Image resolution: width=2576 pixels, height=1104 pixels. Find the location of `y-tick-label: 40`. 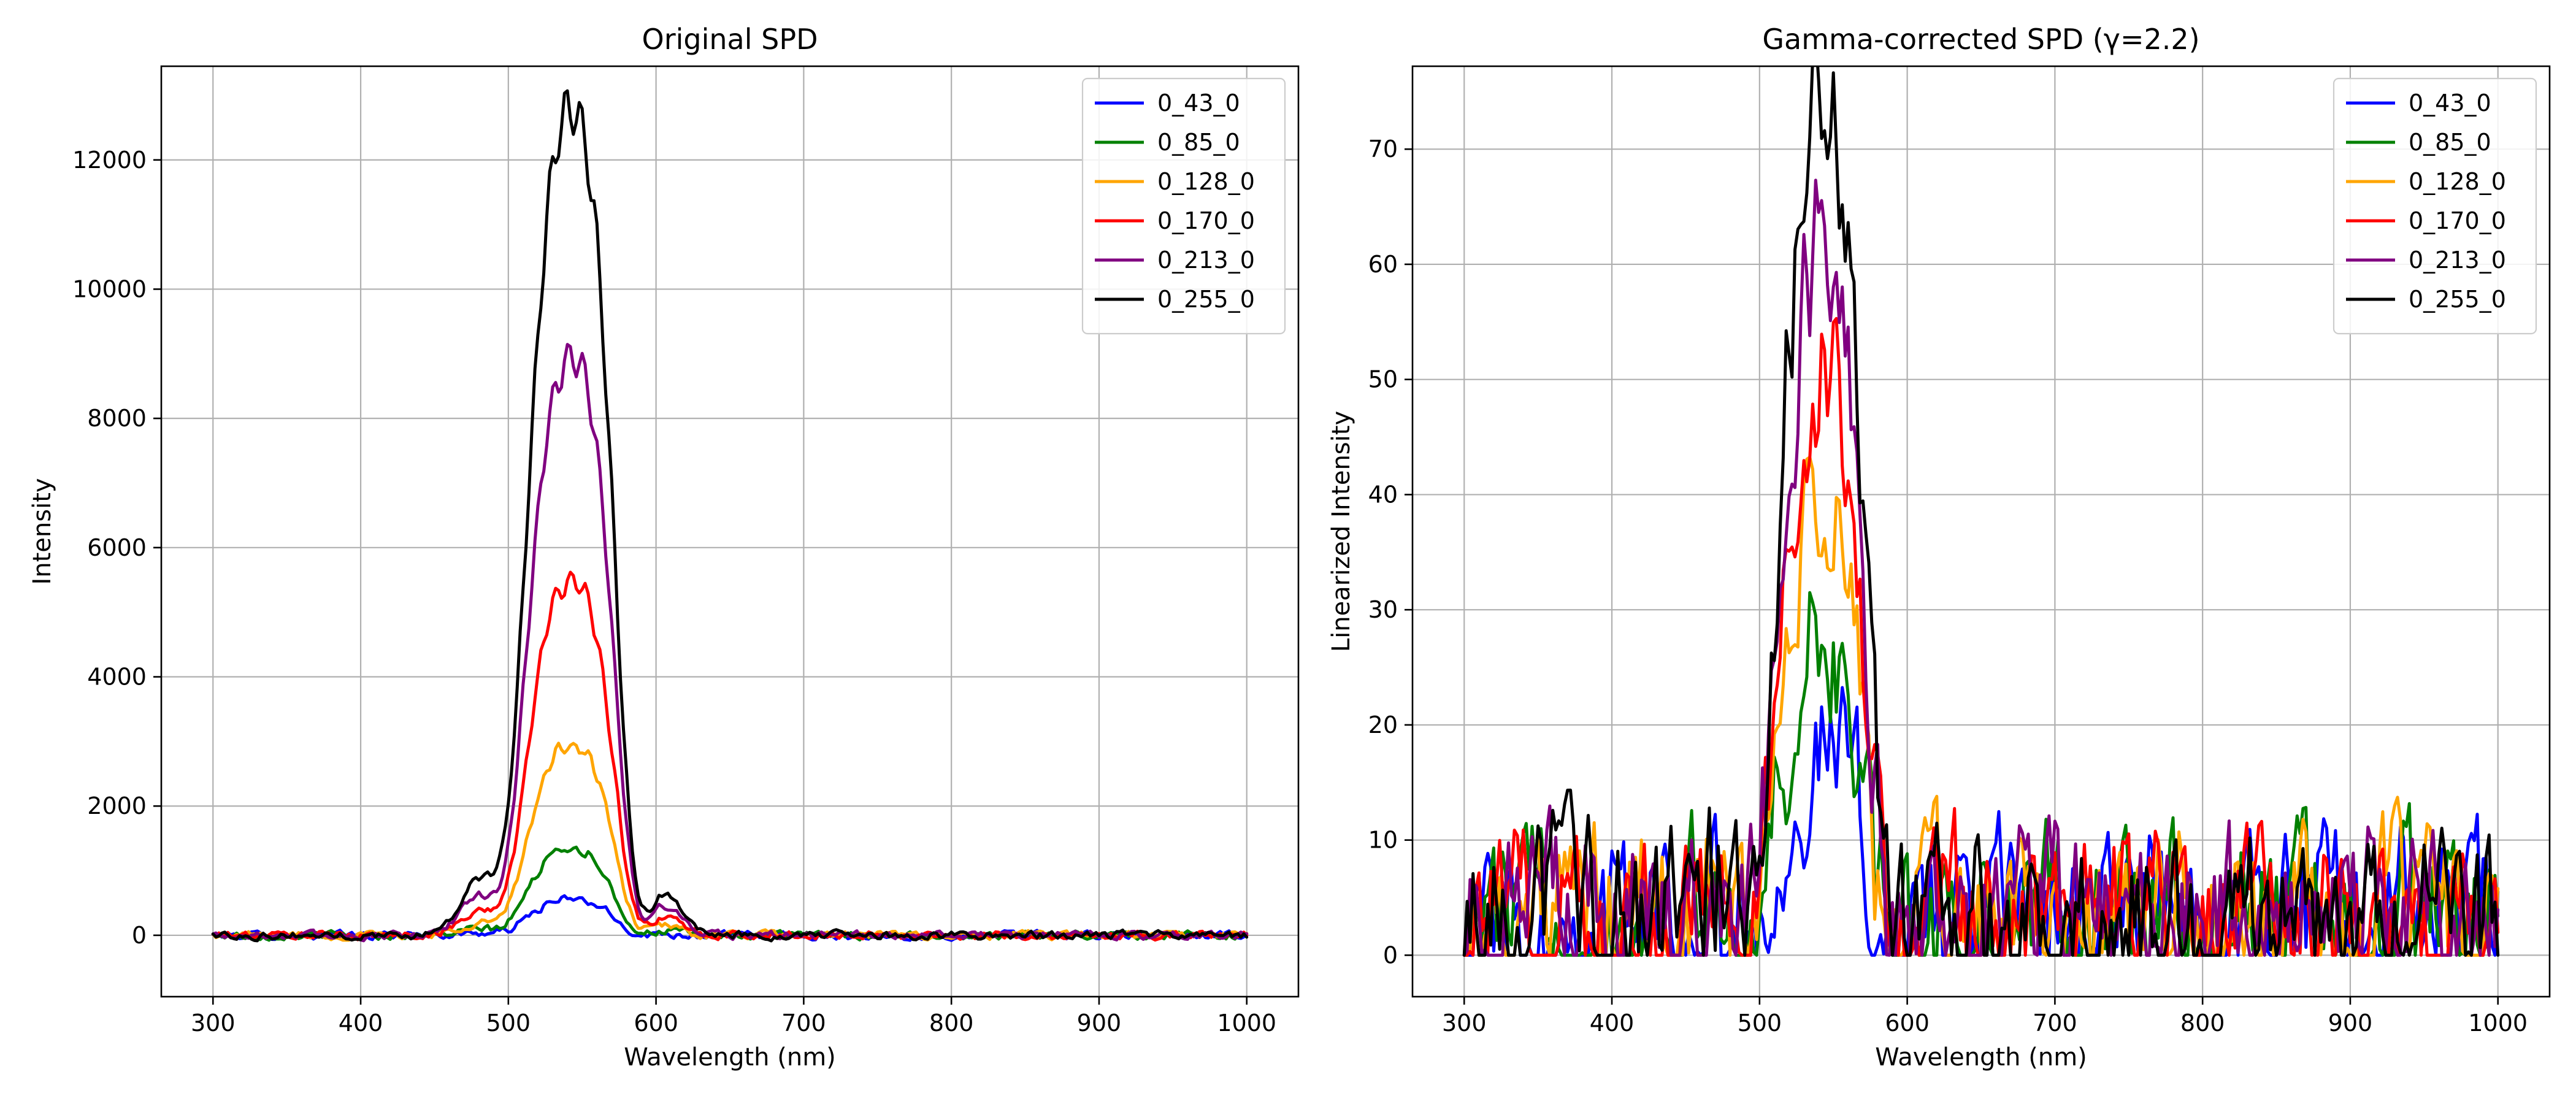

y-tick-label: 40 is located at coordinates (1383, 494).